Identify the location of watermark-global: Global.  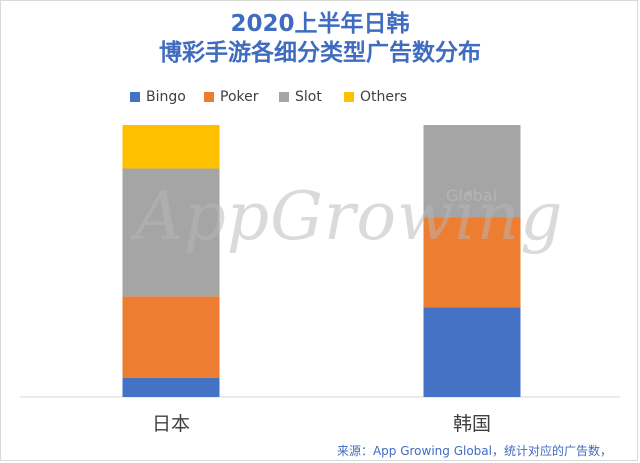
(472, 195).